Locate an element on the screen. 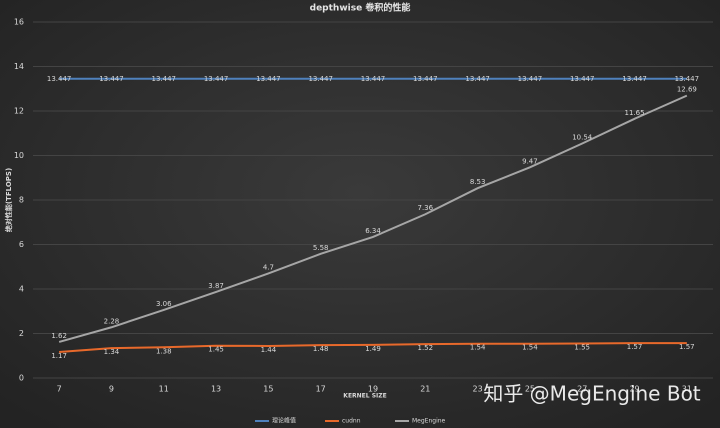 The width and height of the screenshot is (720, 428). legend-label: 理论峰值 is located at coordinates (284, 421).